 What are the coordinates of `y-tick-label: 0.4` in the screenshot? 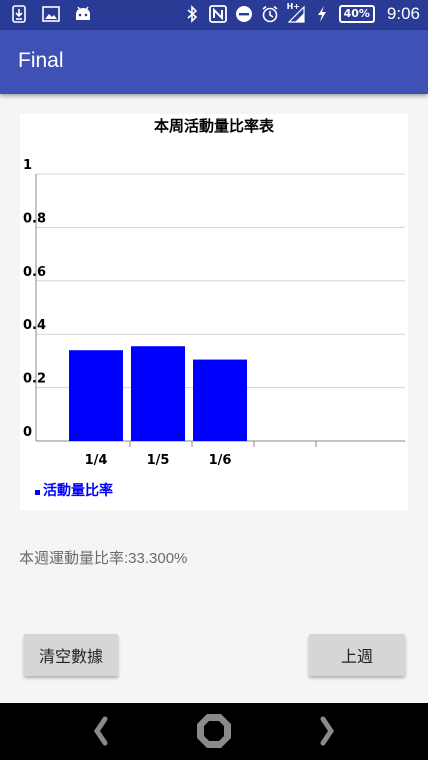 It's located at (34, 325).